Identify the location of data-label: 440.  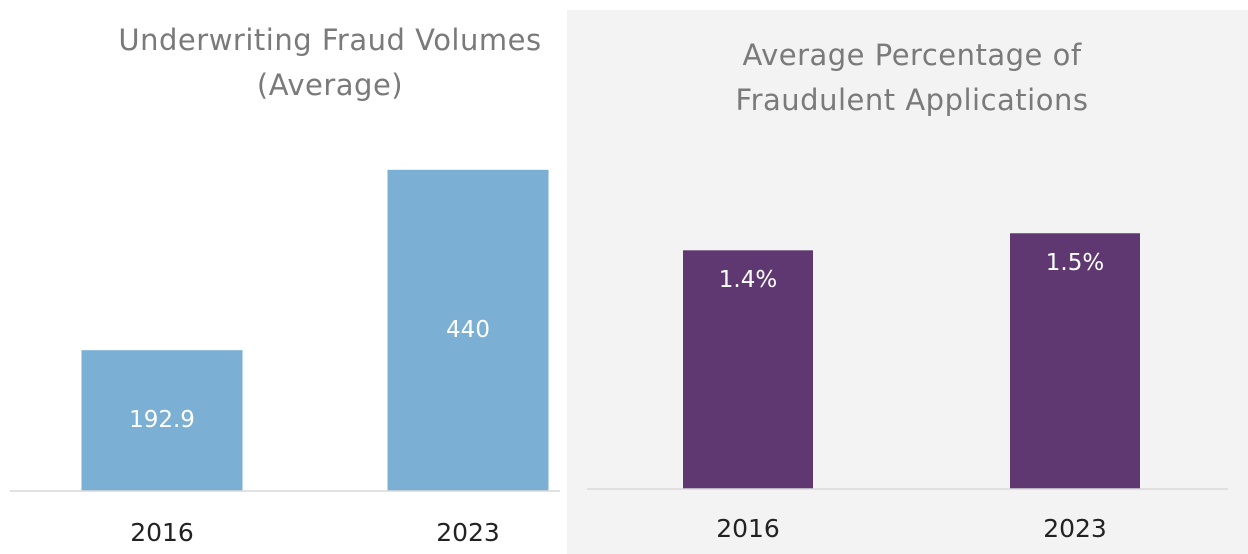
(468, 330).